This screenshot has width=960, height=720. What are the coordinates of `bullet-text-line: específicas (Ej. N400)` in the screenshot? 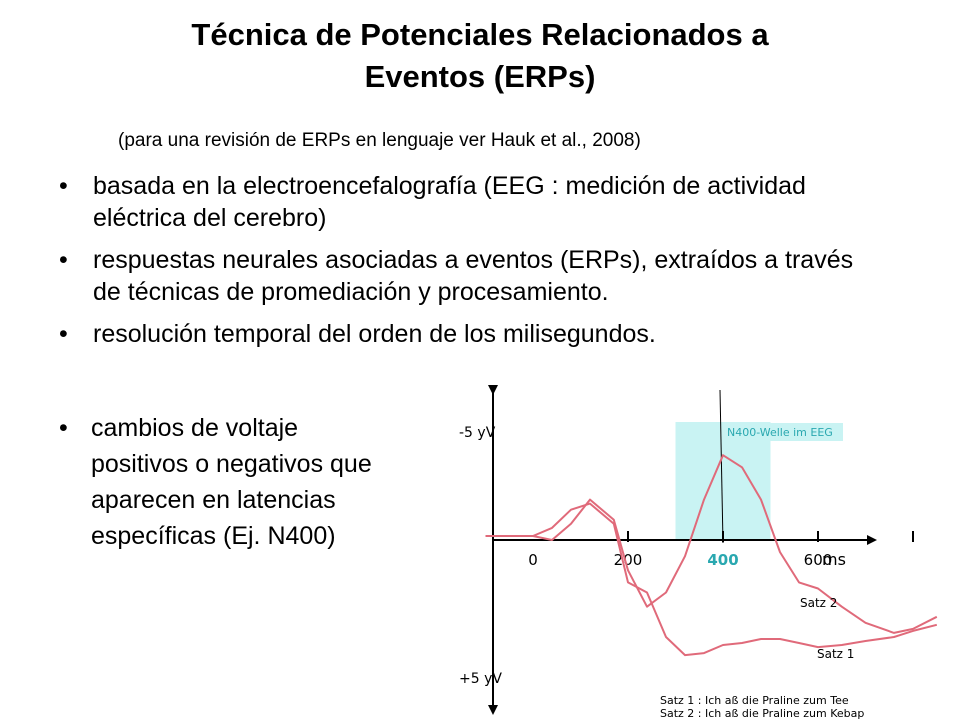 It's located at (213, 536).